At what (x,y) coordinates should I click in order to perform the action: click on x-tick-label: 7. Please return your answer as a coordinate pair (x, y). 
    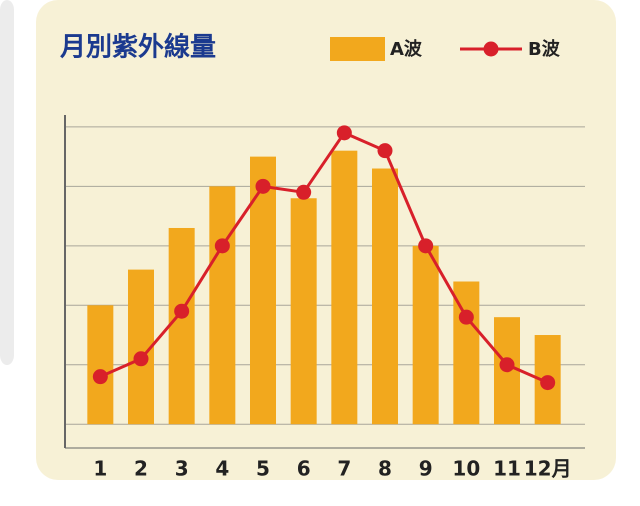
    Looking at the image, I should click on (344, 469).